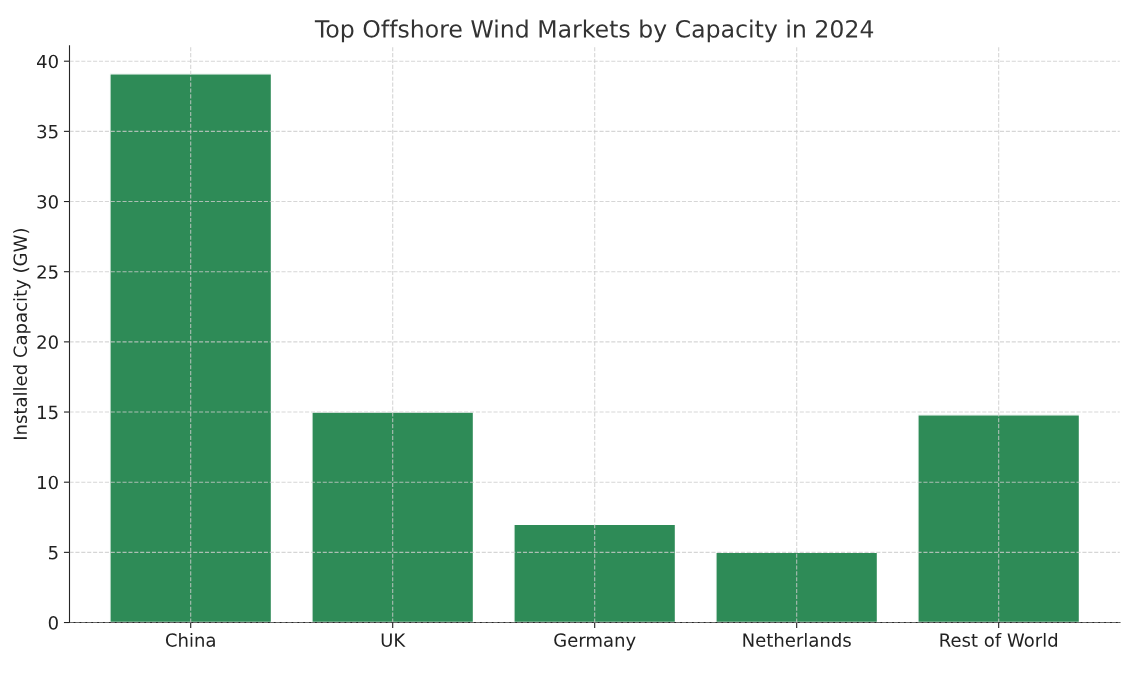 The height and width of the screenshot is (673, 1121). What do you see at coordinates (47, 131) in the screenshot?
I see `y-tick-label: 35` at bounding box center [47, 131].